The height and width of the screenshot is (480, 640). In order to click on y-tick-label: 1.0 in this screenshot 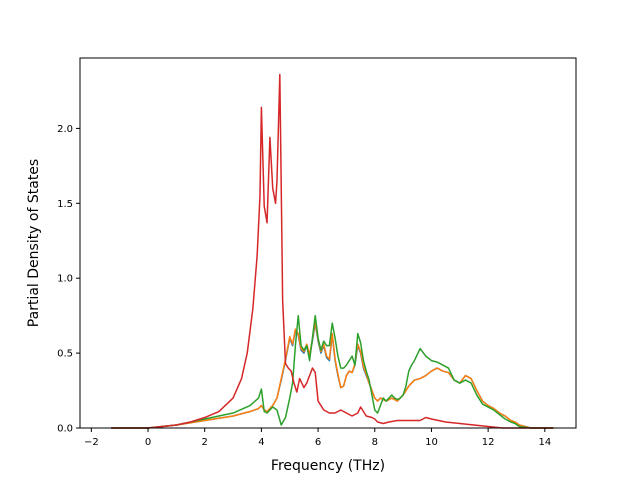, I will do `click(65, 279)`.